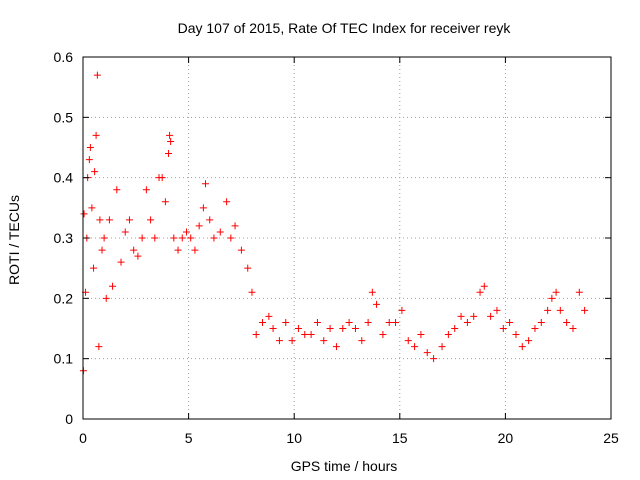 The image size is (640, 480). Describe the element at coordinates (83, 438) in the screenshot. I see `x-tick-label: 0` at that location.